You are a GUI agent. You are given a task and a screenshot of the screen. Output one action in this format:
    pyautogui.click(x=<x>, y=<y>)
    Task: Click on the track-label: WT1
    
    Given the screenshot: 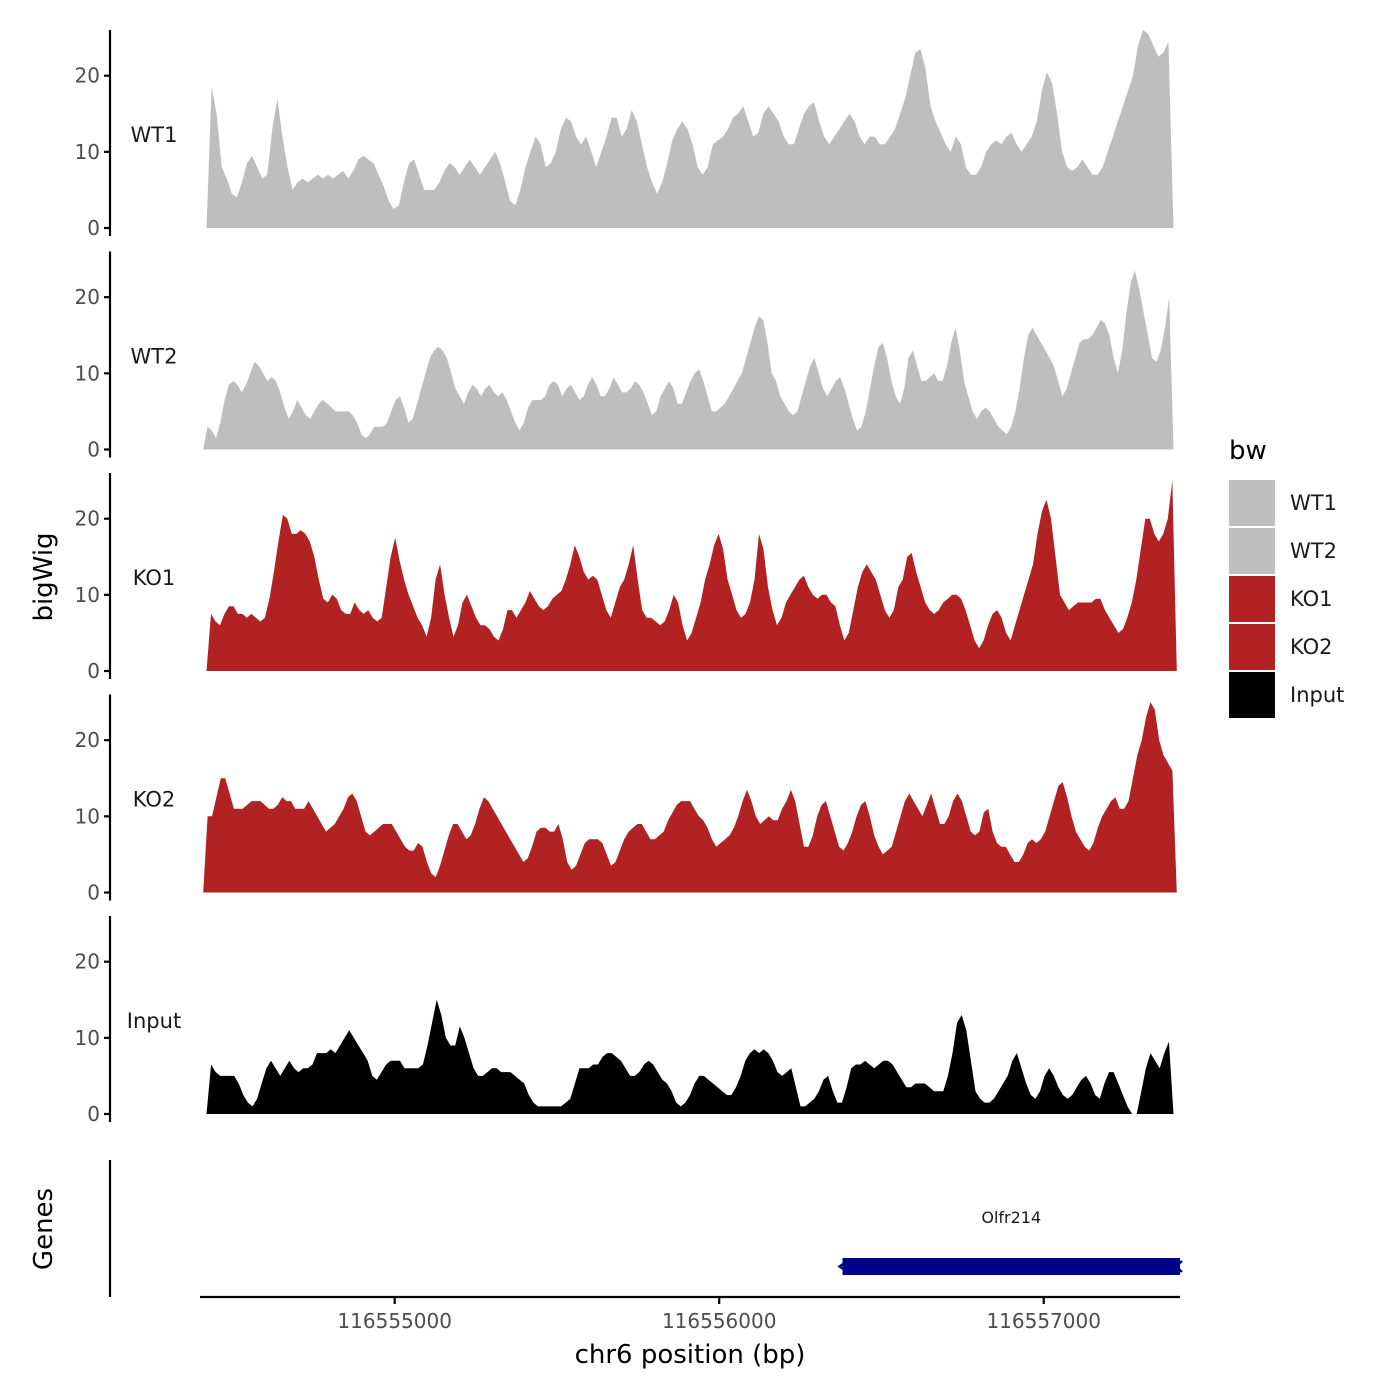 What is the action you would take?
    pyautogui.click(x=154, y=135)
    